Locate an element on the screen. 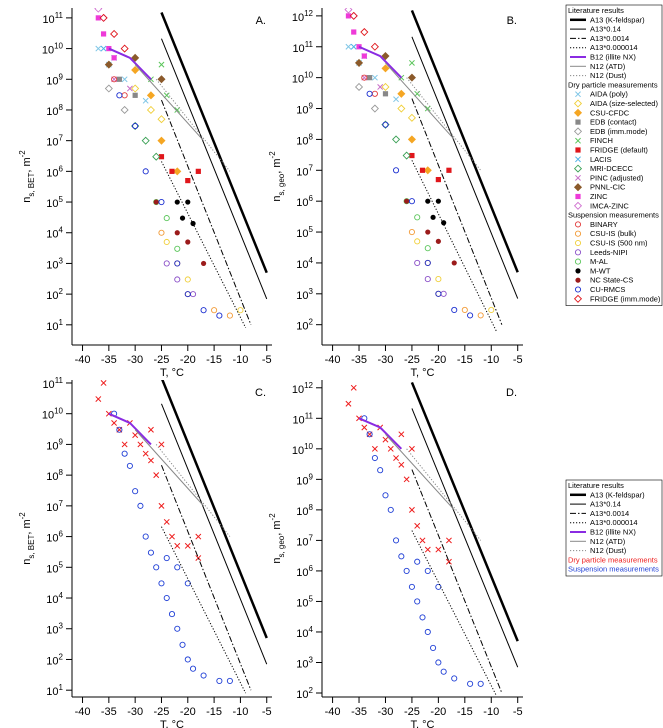  legend-label: A13 (K-feldspar) is located at coordinates (617, 494).